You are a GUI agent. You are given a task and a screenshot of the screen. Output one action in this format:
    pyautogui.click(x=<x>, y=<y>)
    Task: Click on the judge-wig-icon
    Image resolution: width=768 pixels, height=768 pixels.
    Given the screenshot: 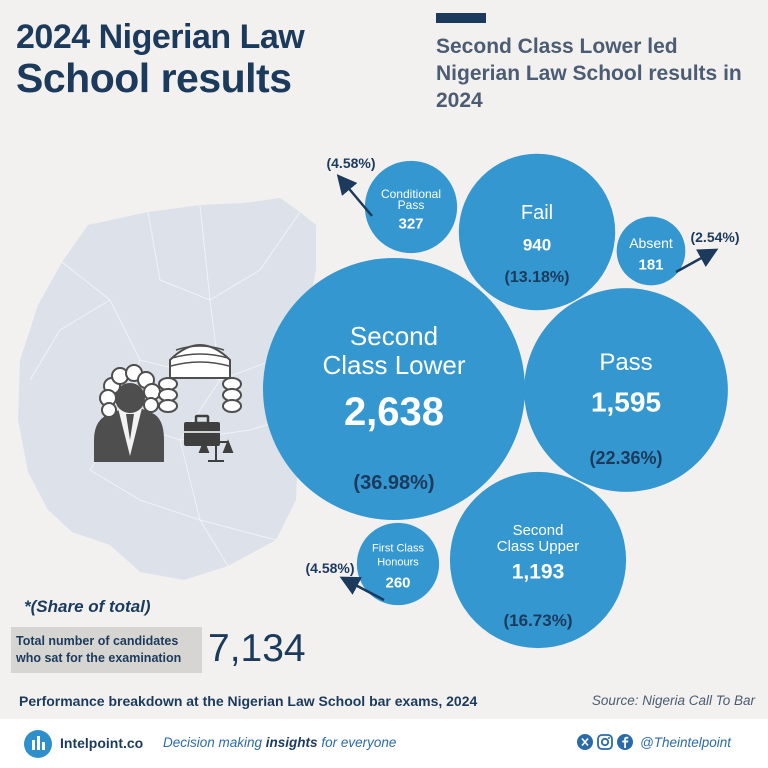 What is the action you would take?
    pyautogui.click(x=200, y=378)
    